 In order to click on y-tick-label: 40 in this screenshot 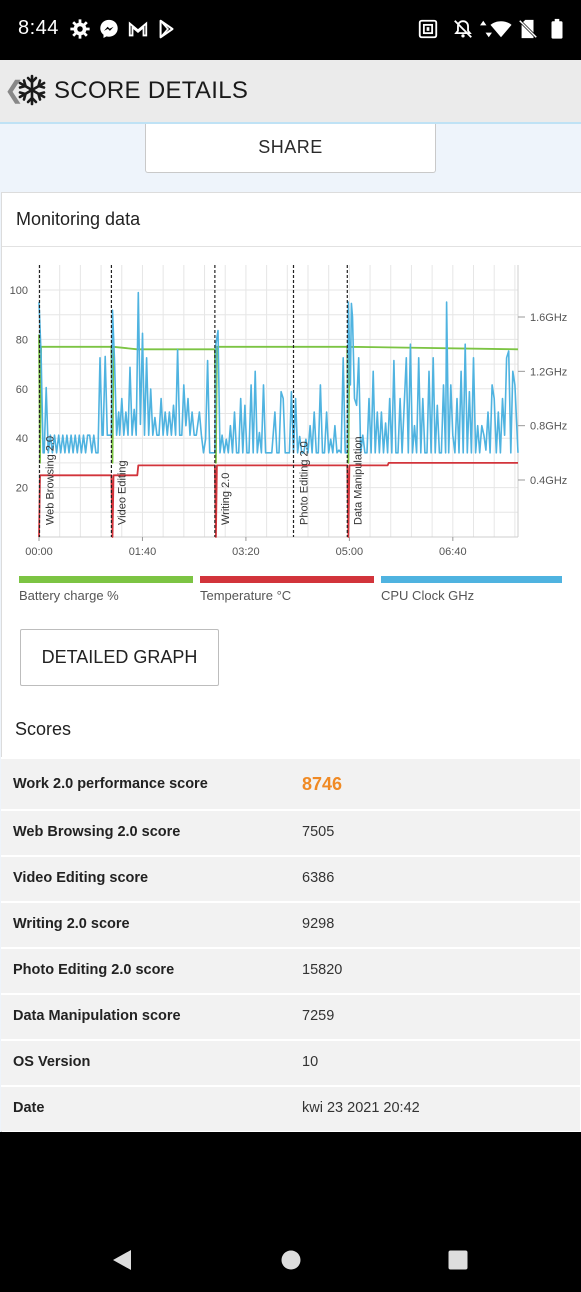, I will do `click(22, 439)`.